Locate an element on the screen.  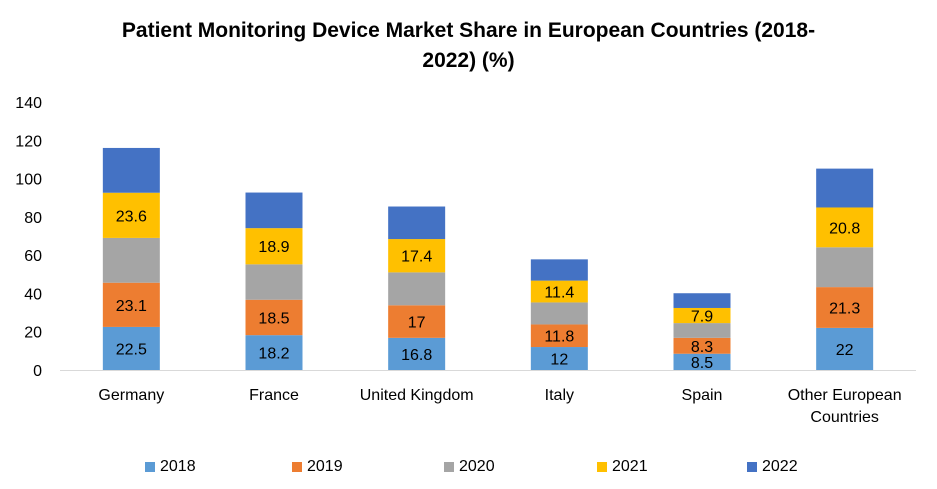
legend-label: 2022 is located at coordinates (780, 466).